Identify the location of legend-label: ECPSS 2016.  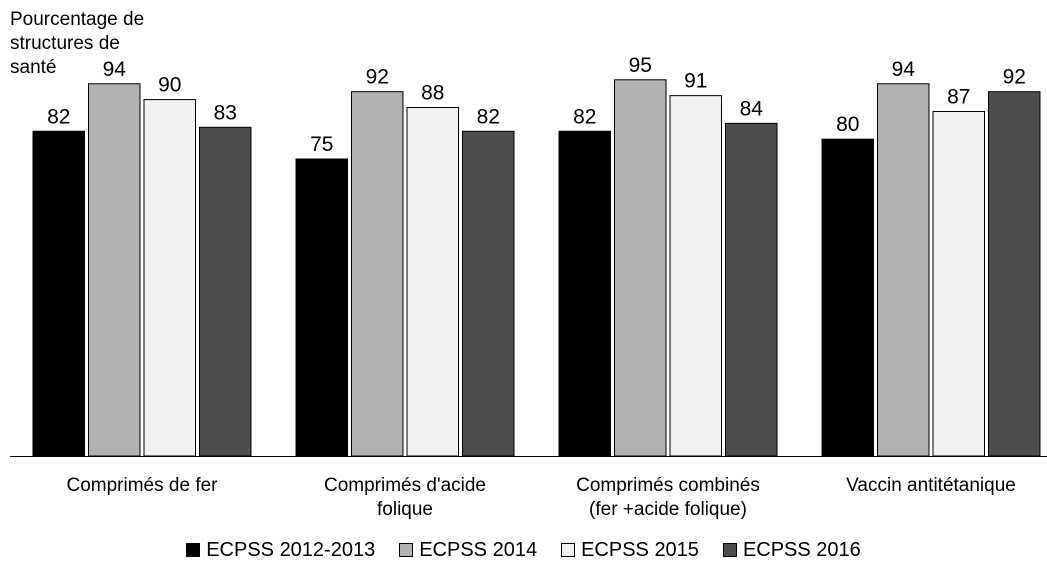
(801, 550).